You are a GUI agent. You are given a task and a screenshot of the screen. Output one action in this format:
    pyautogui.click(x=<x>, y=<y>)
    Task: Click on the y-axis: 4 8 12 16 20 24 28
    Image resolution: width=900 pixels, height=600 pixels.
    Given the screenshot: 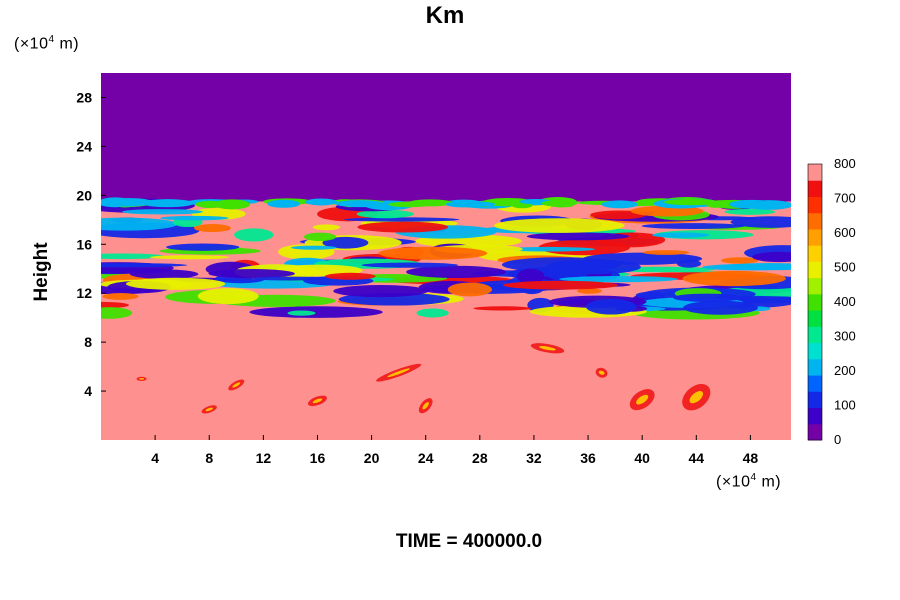 What is the action you would take?
    pyautogui.click(x=91, y=244)
    